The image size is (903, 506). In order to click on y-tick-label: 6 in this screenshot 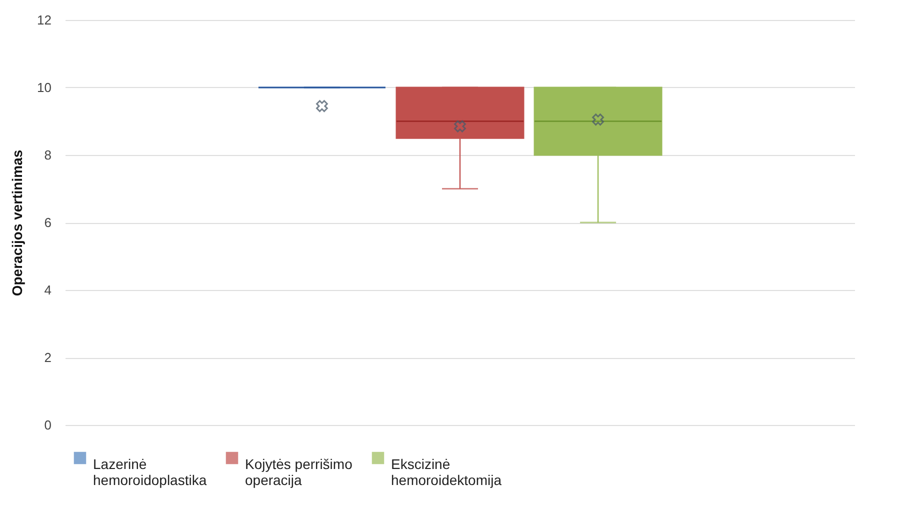, I will do `click(48, 222)`.